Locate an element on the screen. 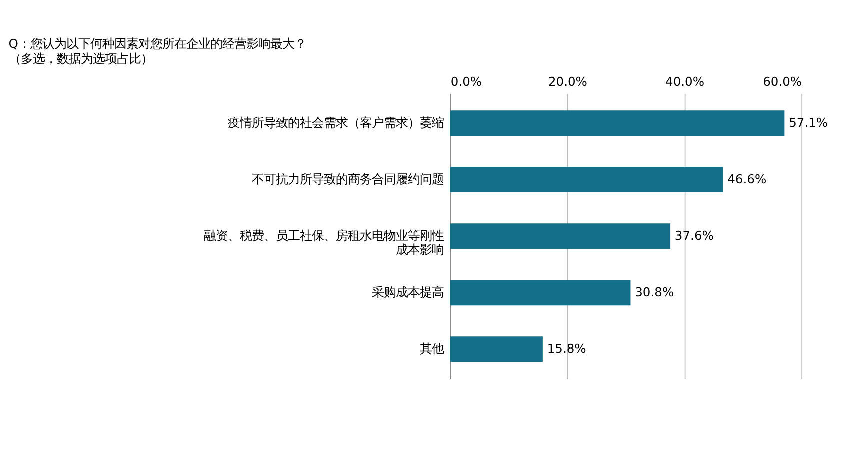 This screenshot has height=466, width=864. text: Q：您认为以下何种因素对您所在企业的经营影响最大？ is located at coordinates (157, 44).